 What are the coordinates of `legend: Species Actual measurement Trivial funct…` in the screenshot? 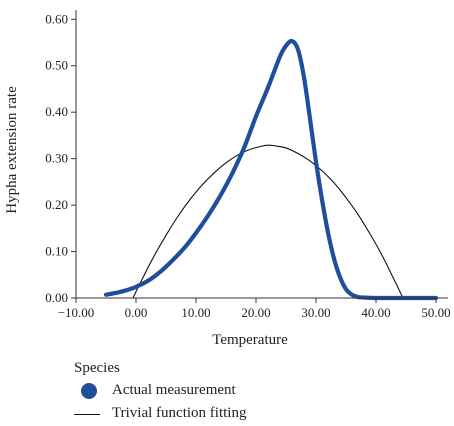 It's located at (160, 392).